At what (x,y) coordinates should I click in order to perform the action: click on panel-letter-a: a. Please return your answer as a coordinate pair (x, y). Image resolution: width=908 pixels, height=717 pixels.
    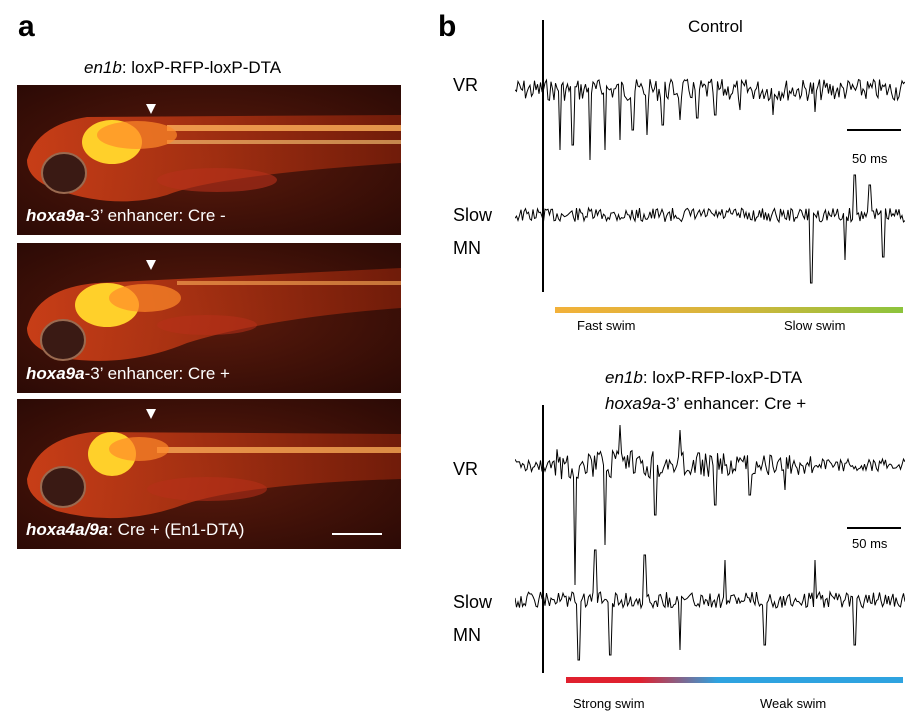
    Looking at the image, I should click on (26, 26).